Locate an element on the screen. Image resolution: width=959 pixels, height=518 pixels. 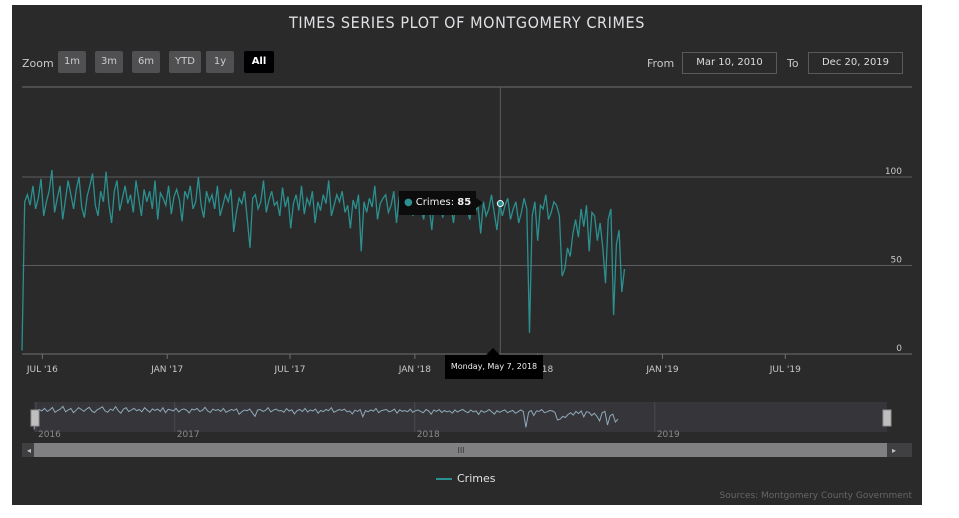
legend-line-swatch is located at coordinates (444, 479).